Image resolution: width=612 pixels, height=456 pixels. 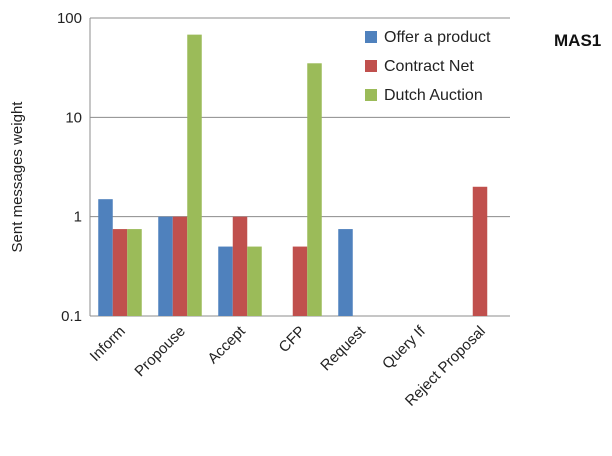 What do you see at coordinates (159, 351) in the screenshot?
I see `x-tick-label: Propouse` at bounding box center [159, 351].